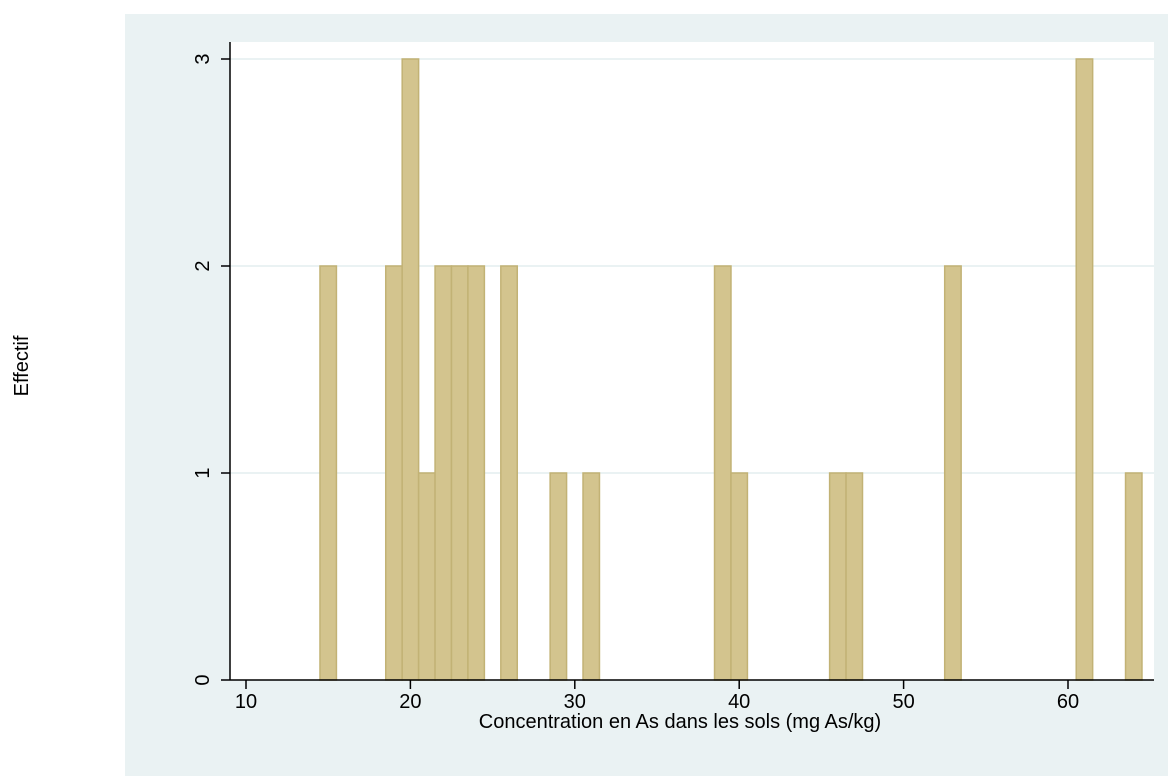  I want to click on y-tick-label-3: 3, so click(203, 58).